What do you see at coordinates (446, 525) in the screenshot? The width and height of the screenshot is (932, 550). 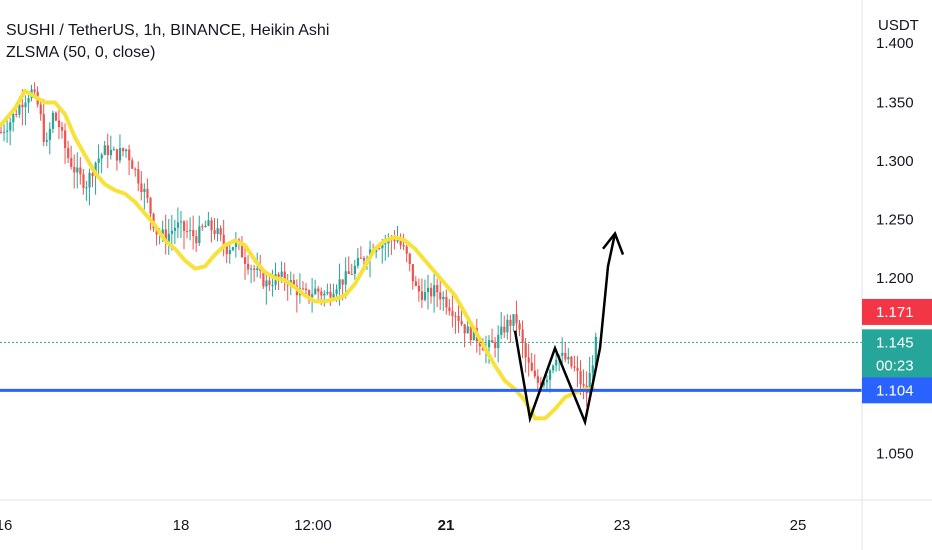 I see `time-tick-3: 21` at bounding box center [446, 525].